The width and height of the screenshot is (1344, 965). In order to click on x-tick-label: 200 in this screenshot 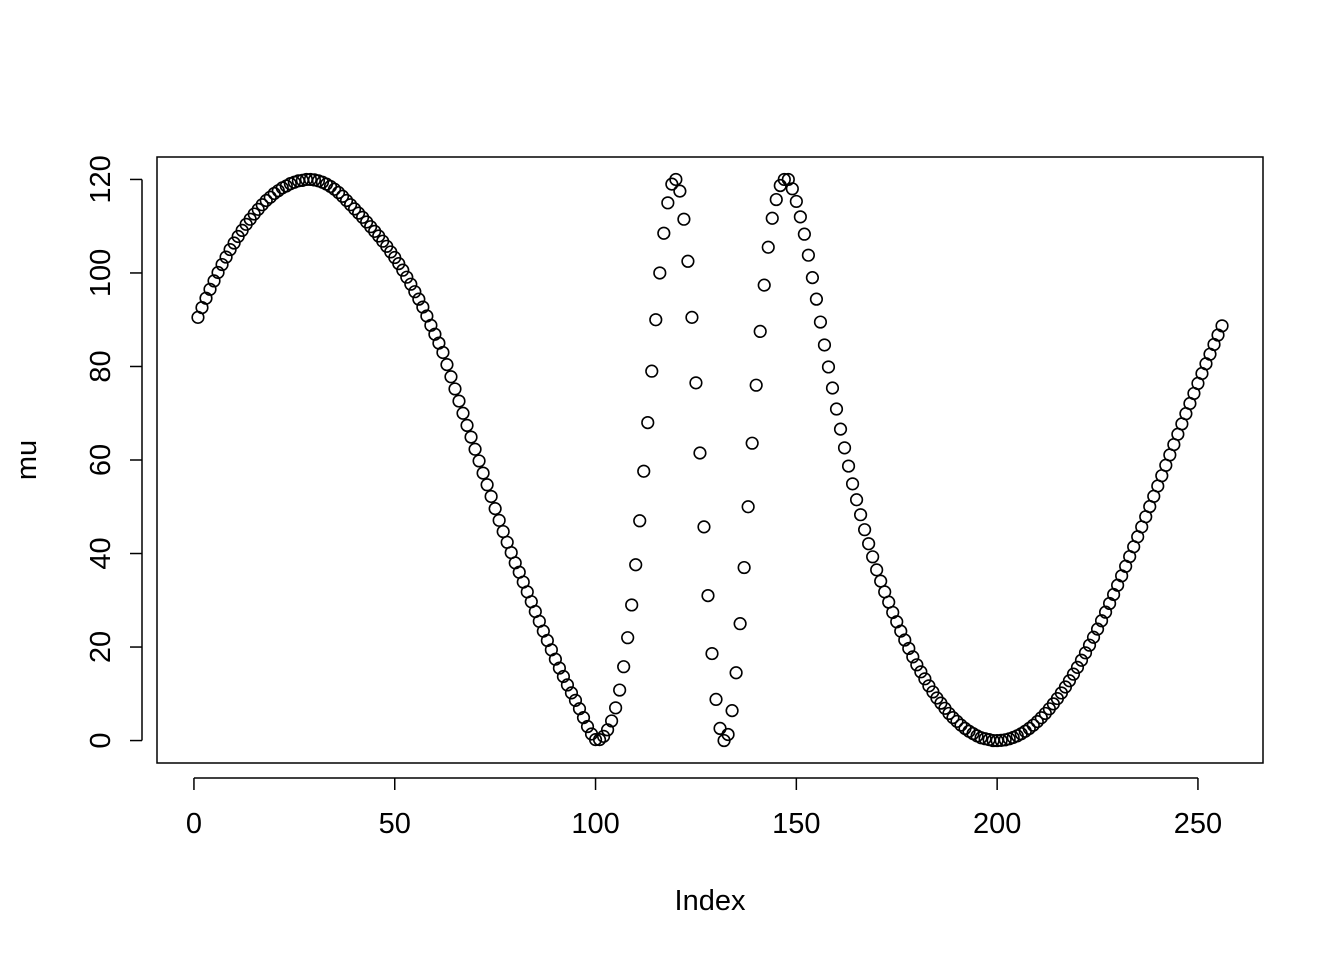, I will do `click(997, 824)`.